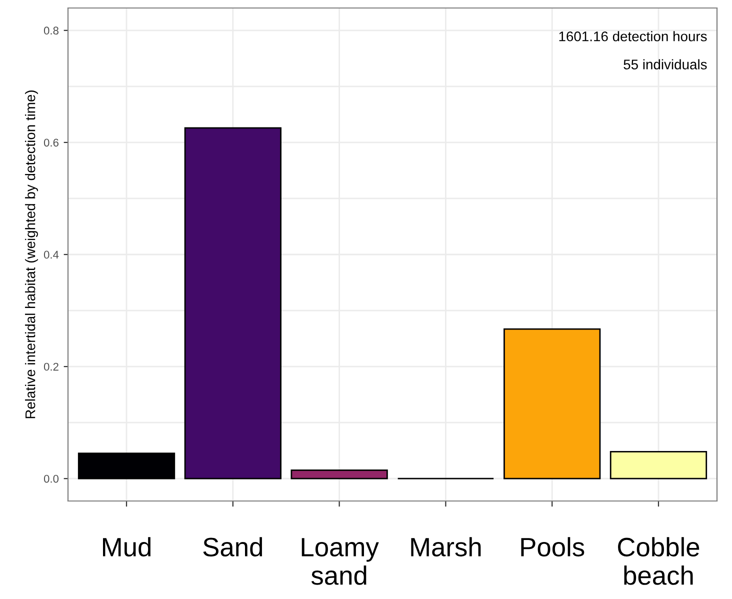  What do you see at coordinates (51, 366) in the screenshot?
I see `y-tick-label: 0.2` at bounding box center [51, 366].